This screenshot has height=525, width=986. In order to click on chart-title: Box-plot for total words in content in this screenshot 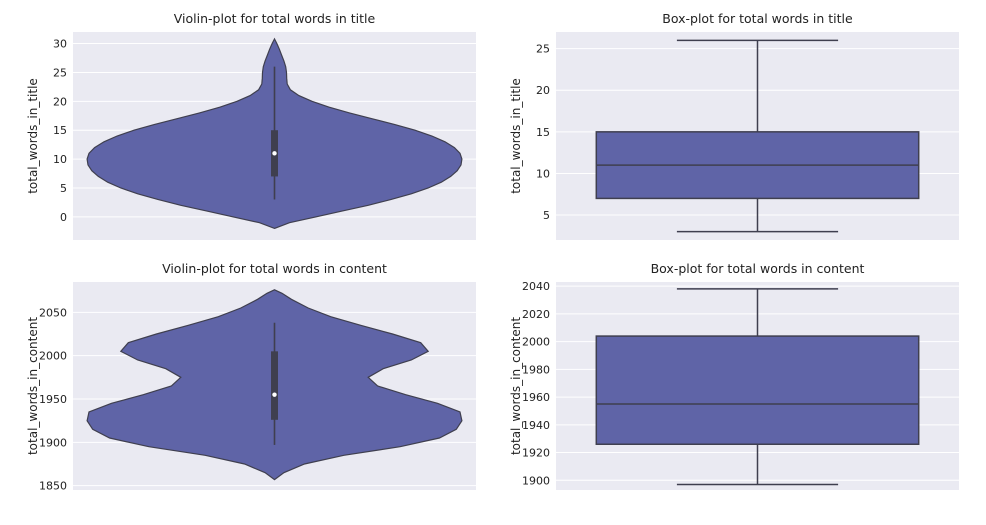, I will do `click(758, 268)`.